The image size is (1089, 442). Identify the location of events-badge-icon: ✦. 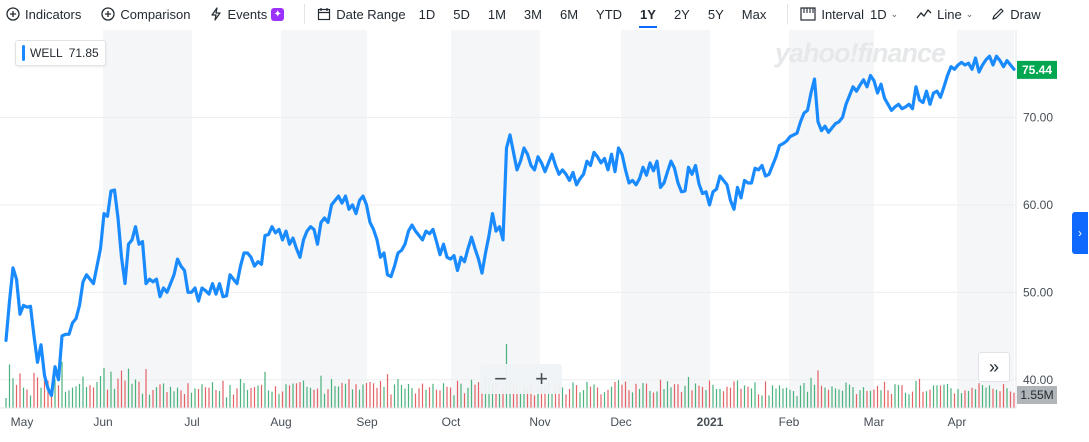
(278, 14).